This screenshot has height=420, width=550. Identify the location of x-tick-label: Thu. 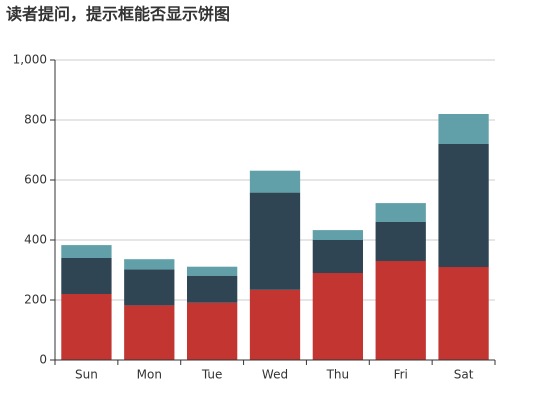
(338, 375).